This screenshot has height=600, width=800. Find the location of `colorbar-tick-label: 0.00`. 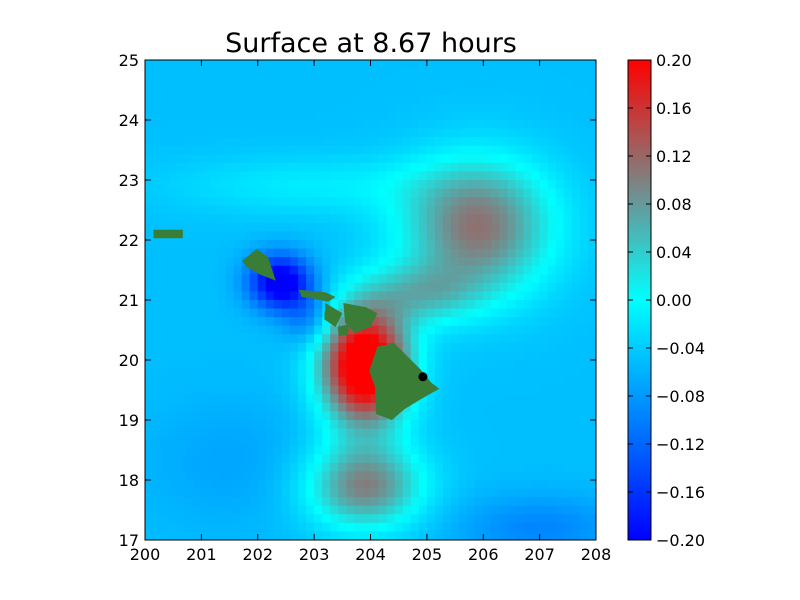

colorbar-tick-label: 0.00 is located at coordinates (674, 300).